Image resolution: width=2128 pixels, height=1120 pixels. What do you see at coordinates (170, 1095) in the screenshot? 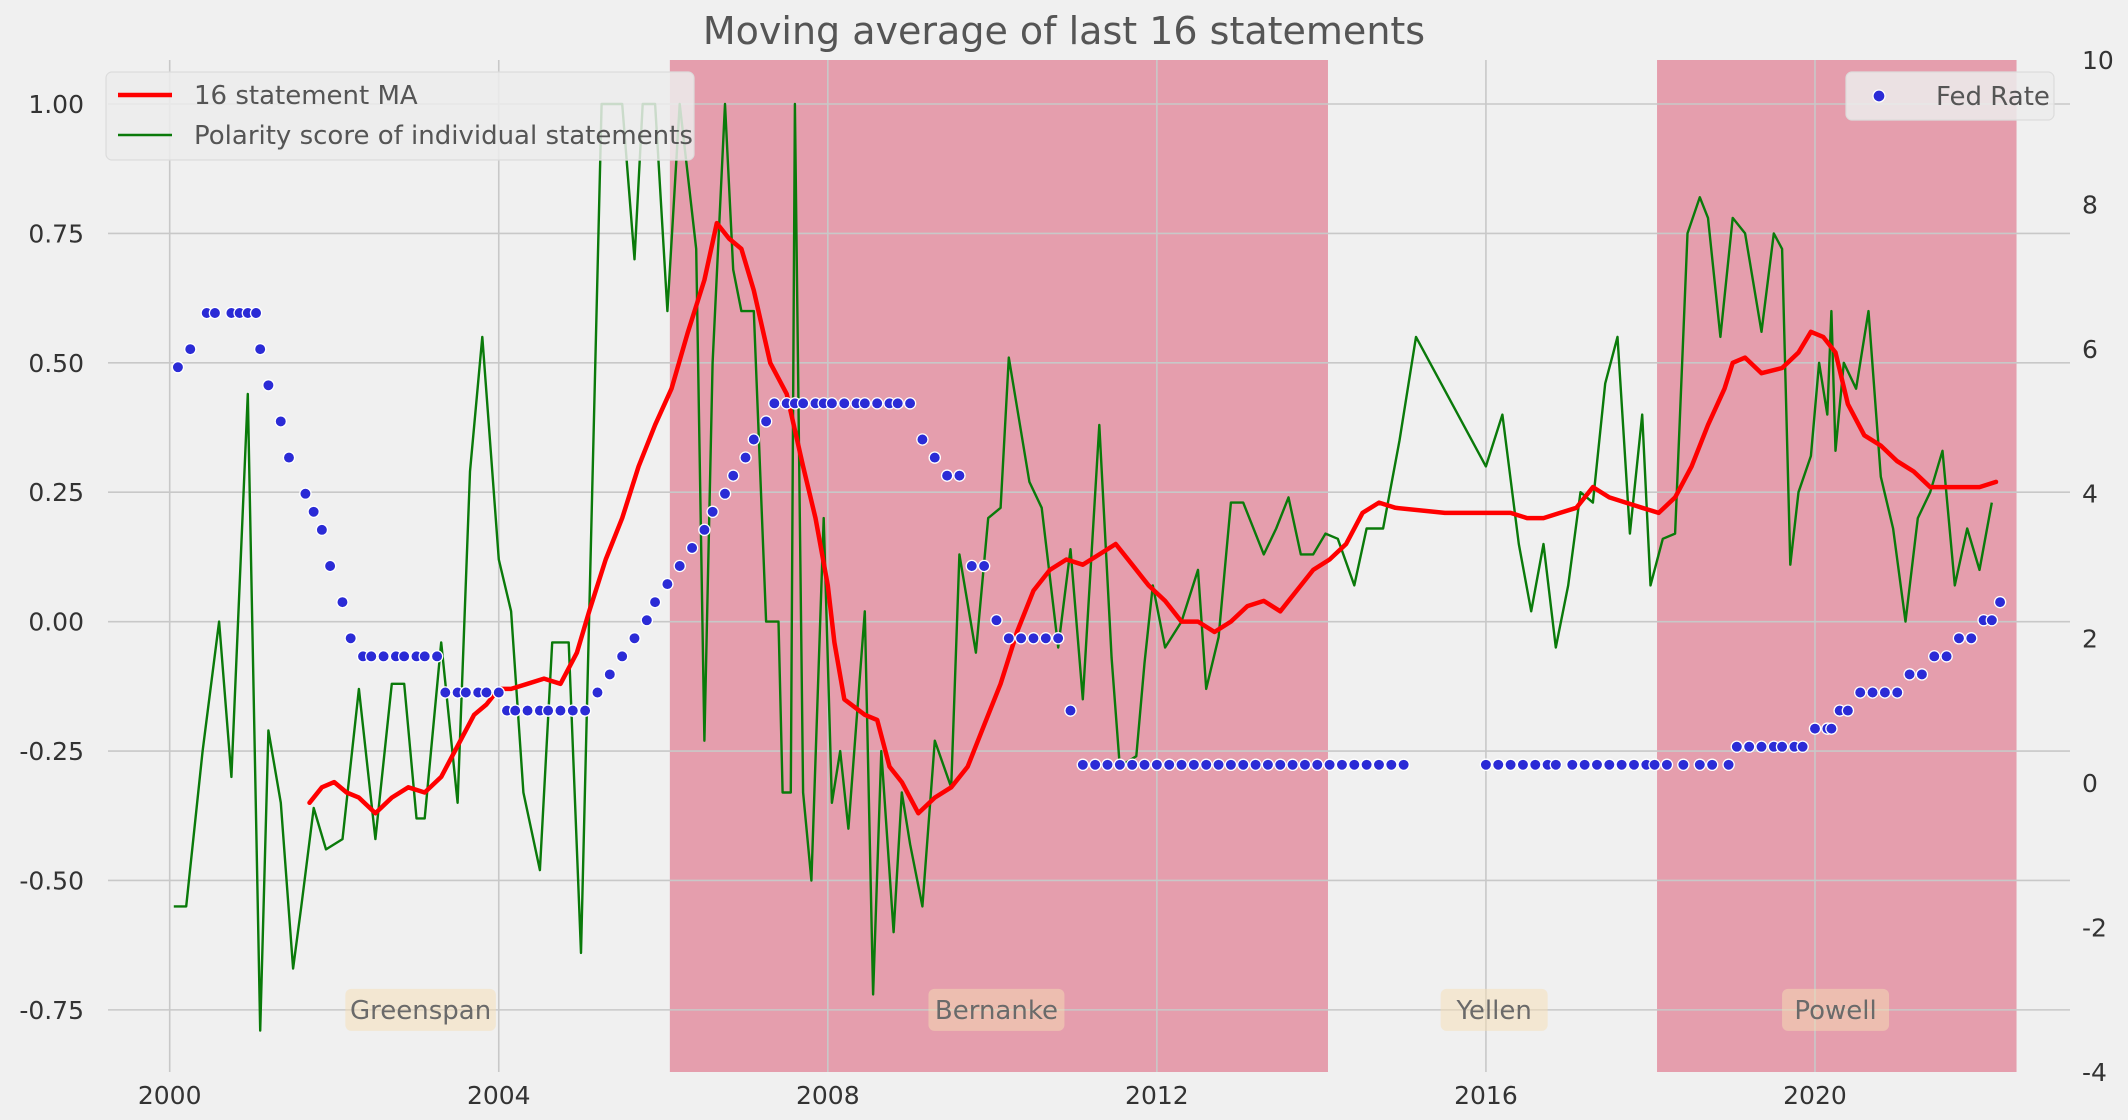
I see `x-tick-label: 2000` at bounding box center [170, 1095].